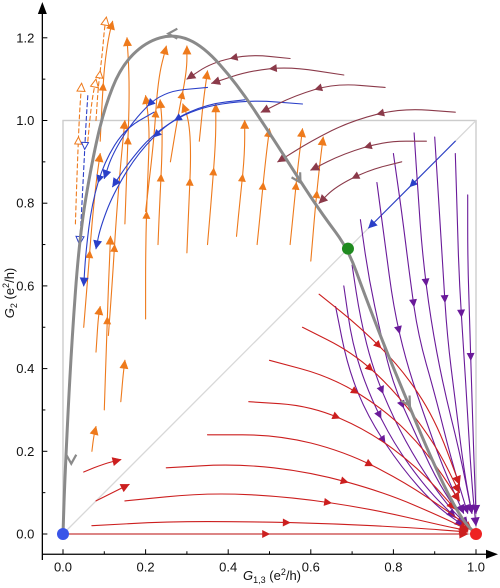  Describe the element at coordinates (146, 566) in the screenshot. I see `x-tick-label: 0.2` at that location.